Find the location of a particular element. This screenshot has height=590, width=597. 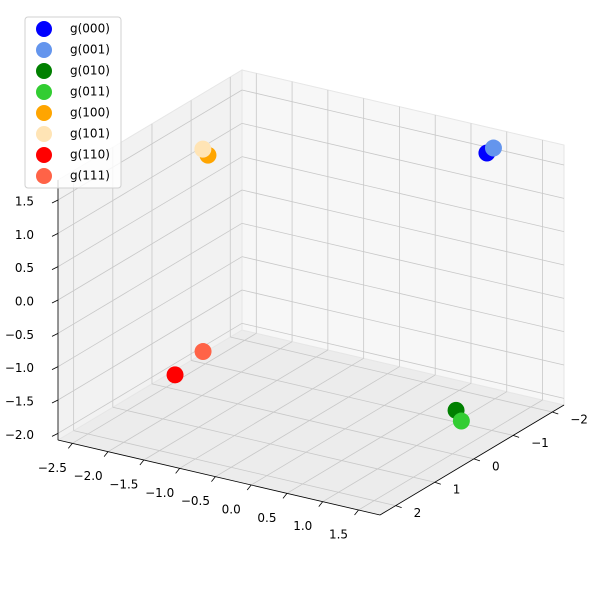

legend-label: g(000) is located at coordinates (90, 29).